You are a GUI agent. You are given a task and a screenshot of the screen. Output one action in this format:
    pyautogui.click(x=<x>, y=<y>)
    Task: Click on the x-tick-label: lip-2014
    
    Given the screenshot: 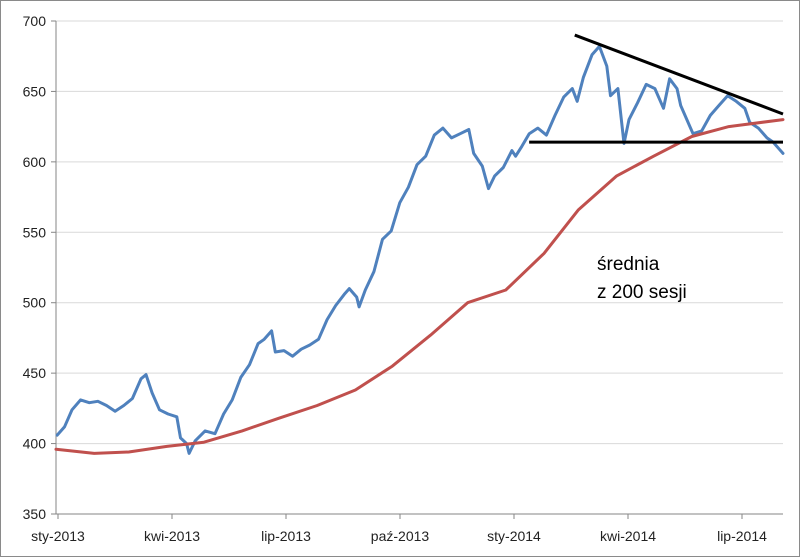 What is the action you would take?
    pyautogui.click(x=742, y=536)
    